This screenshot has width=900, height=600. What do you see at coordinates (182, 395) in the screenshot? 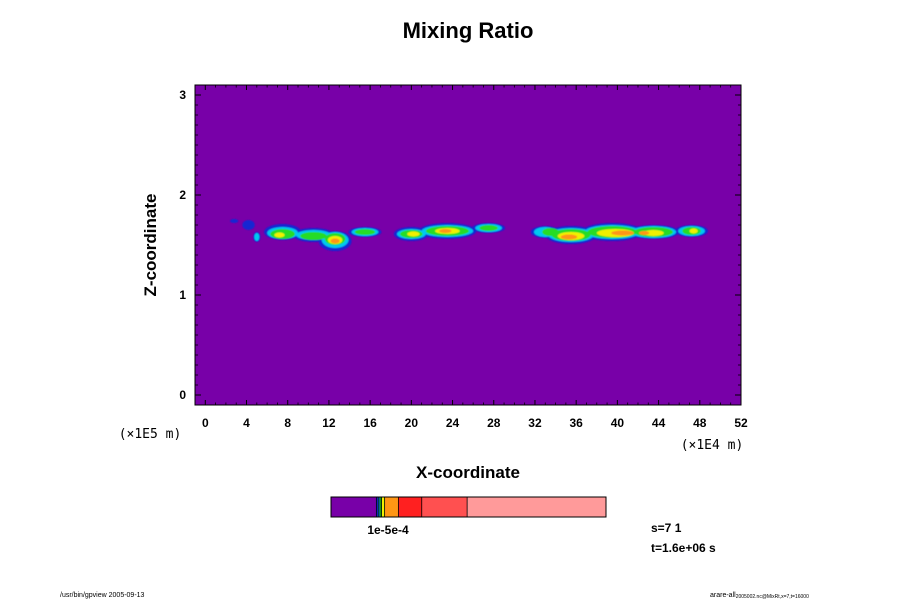
I see `y-tick-label-0: 0` at bounding box center [182, 395].